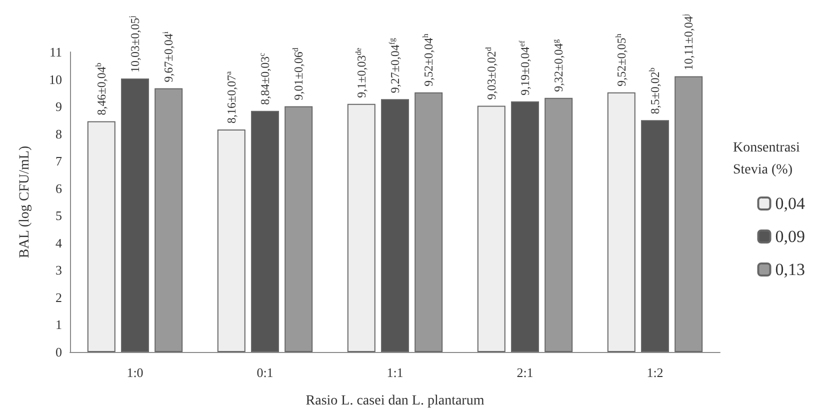 Image resolution: width=820 pixels, height=414 pixels. I want to click on x-tick-label: 1:2, so click(655, 372).